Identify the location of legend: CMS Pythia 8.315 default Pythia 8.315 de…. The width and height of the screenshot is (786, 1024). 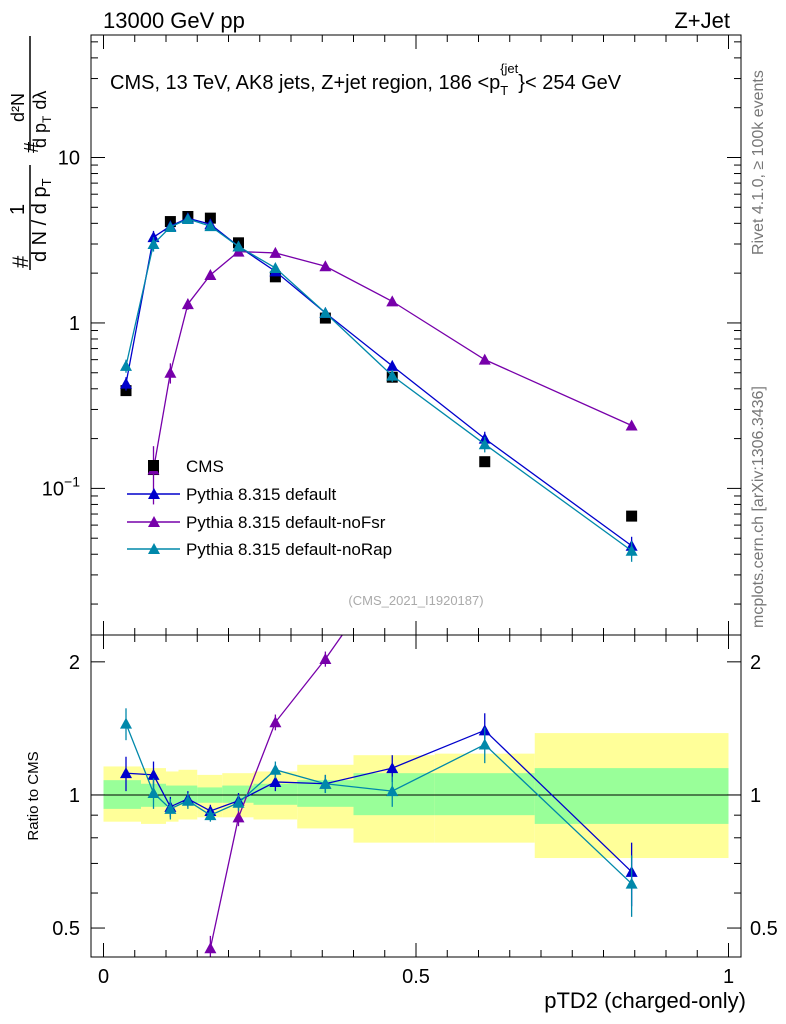
(259, 508).